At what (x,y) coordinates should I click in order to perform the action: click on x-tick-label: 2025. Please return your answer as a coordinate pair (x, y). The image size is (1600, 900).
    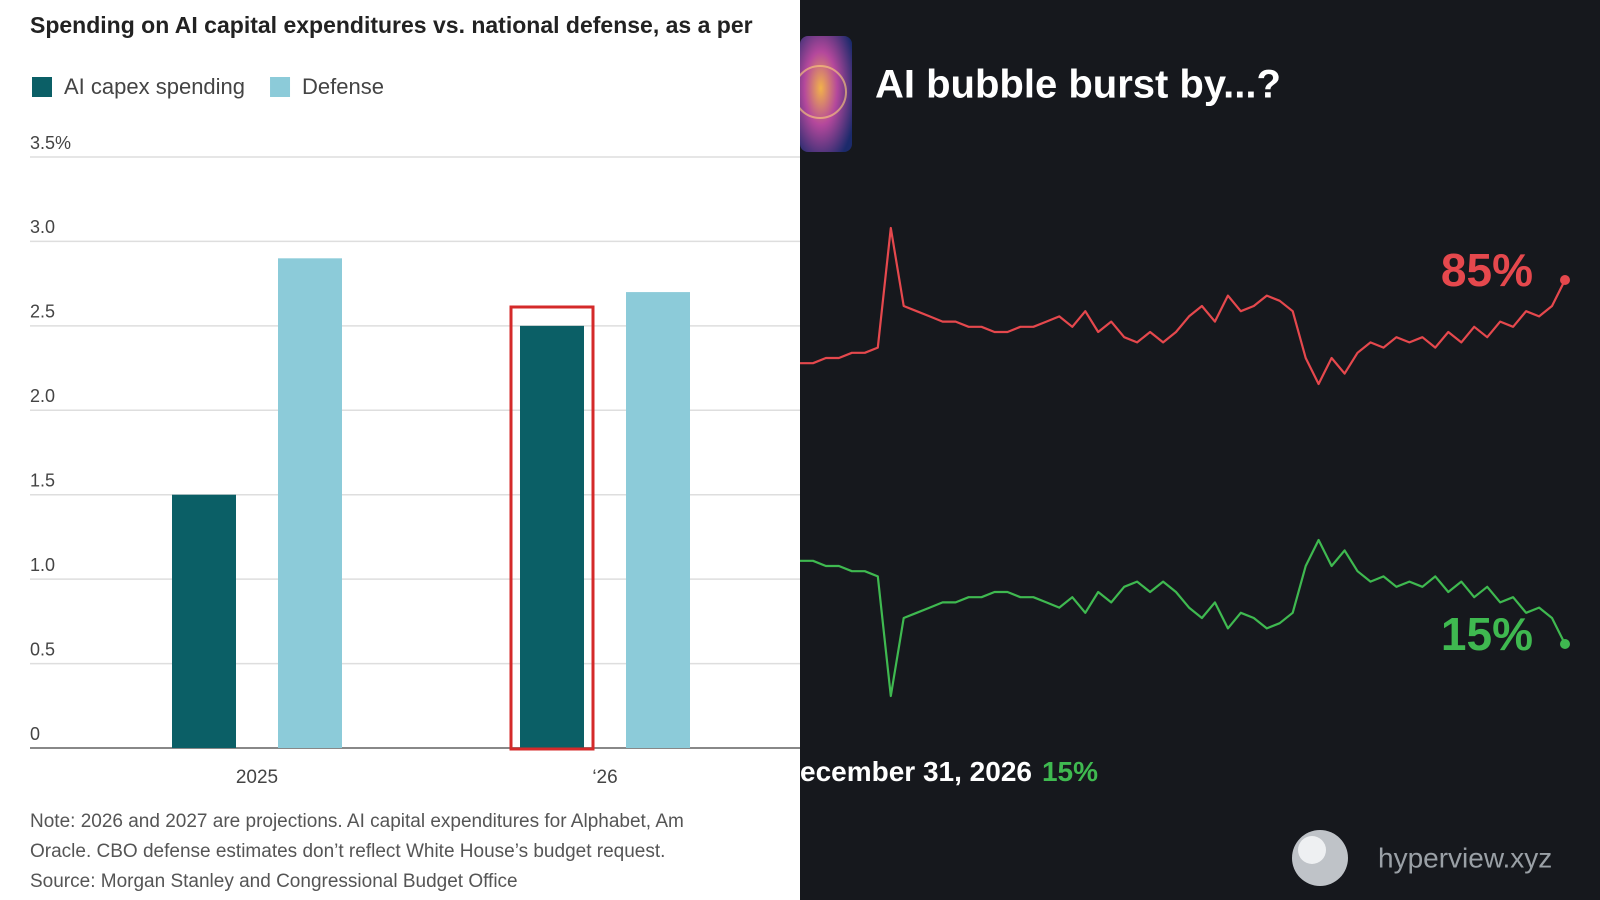
    Looking at the image, I should click on (257, 777).